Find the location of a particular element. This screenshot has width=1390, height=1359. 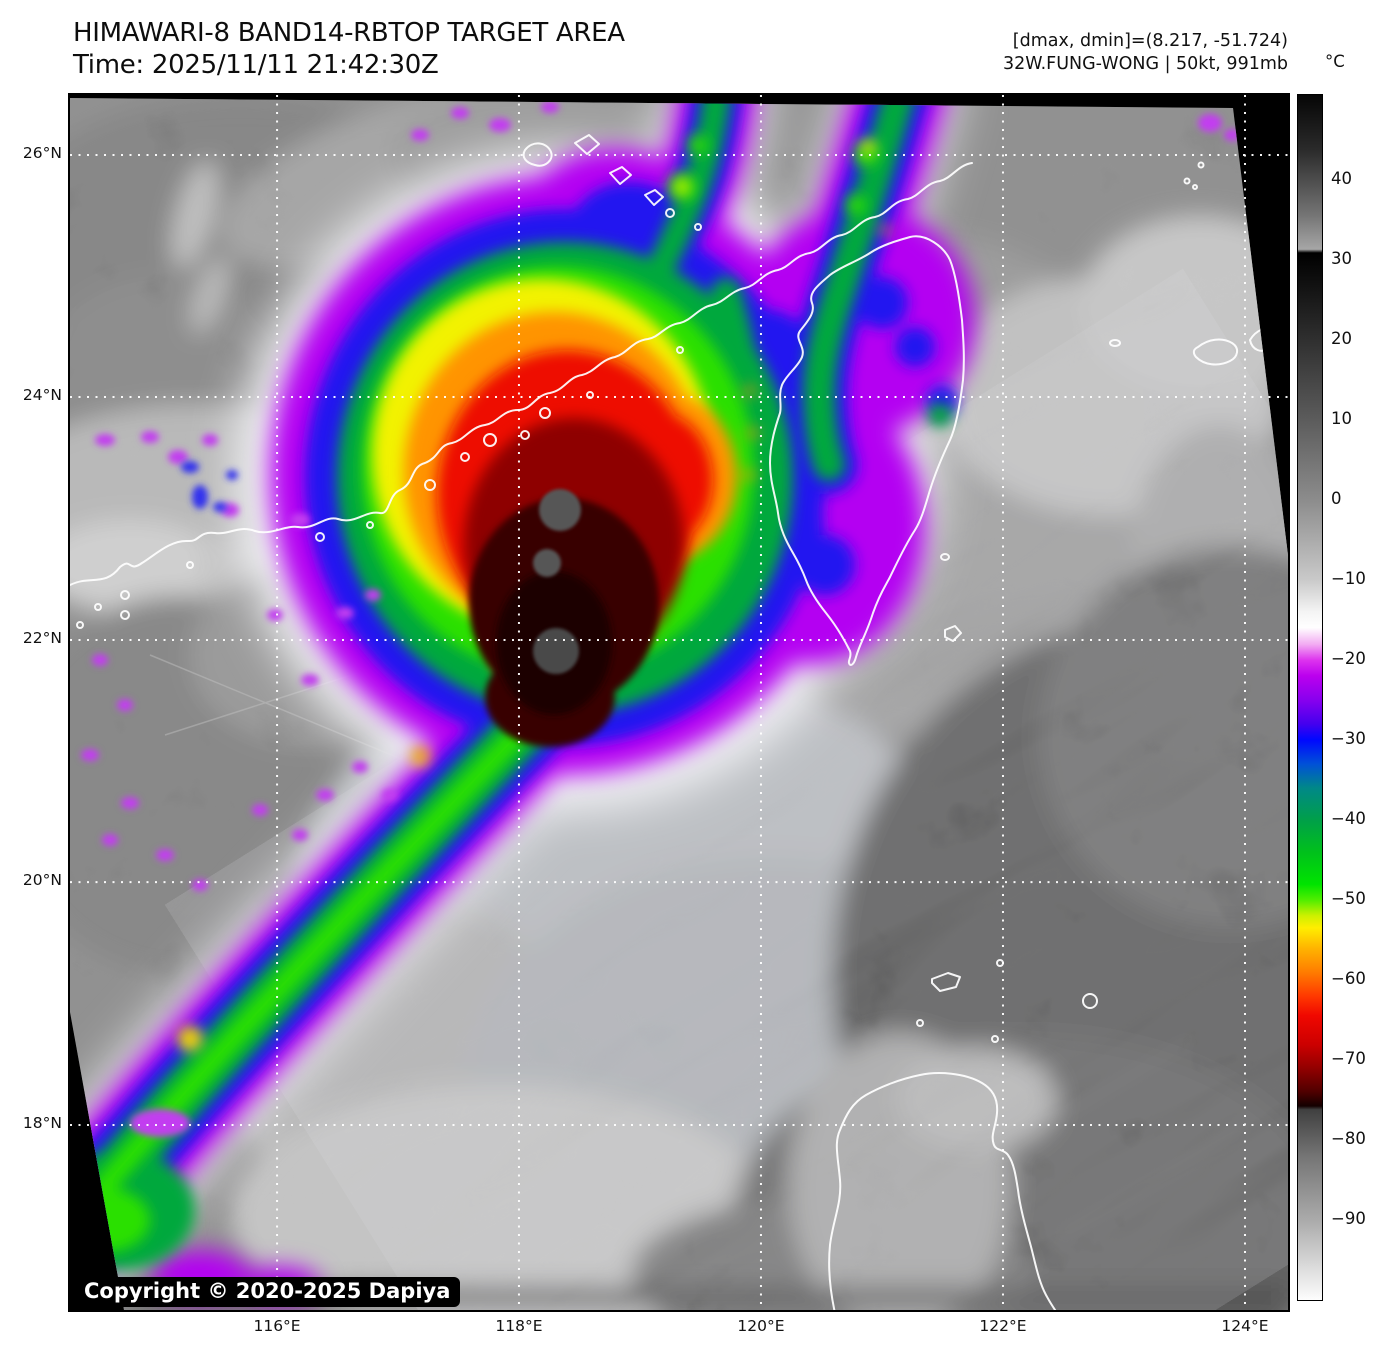

latitude-label: 18°N is located at coordinates (42, 1122).